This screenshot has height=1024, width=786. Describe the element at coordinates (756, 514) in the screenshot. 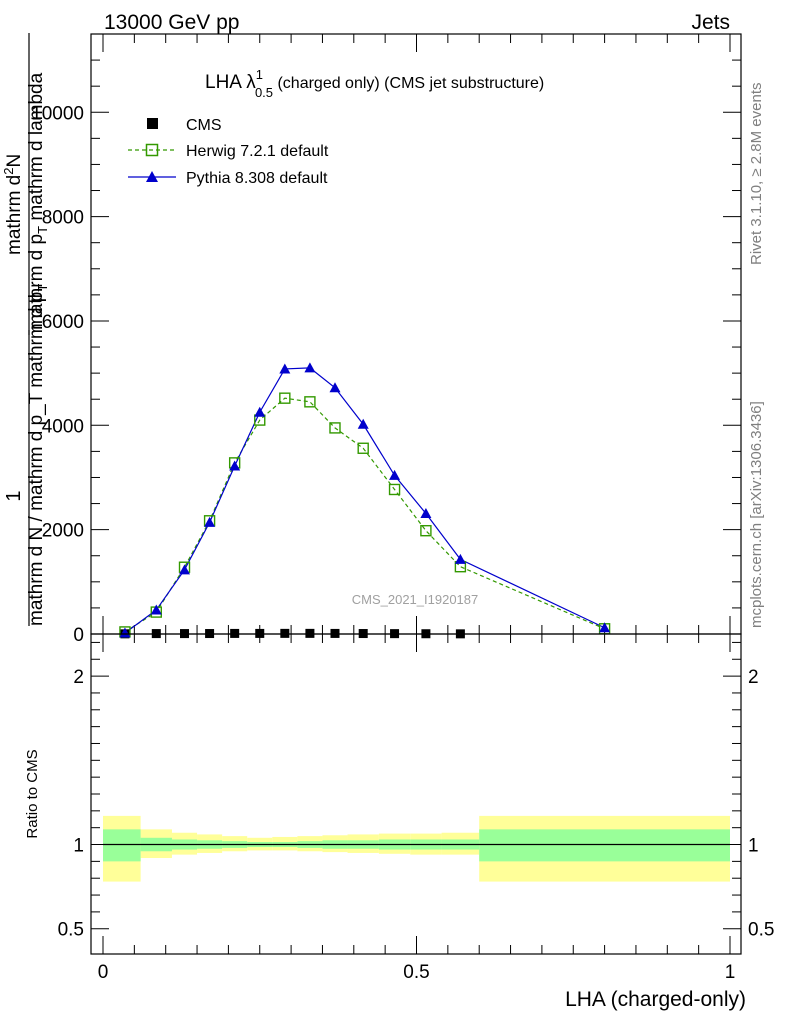

I see `mcplots-label: mcplots.cern.ch [arXiv:1306.3436]` at that location.